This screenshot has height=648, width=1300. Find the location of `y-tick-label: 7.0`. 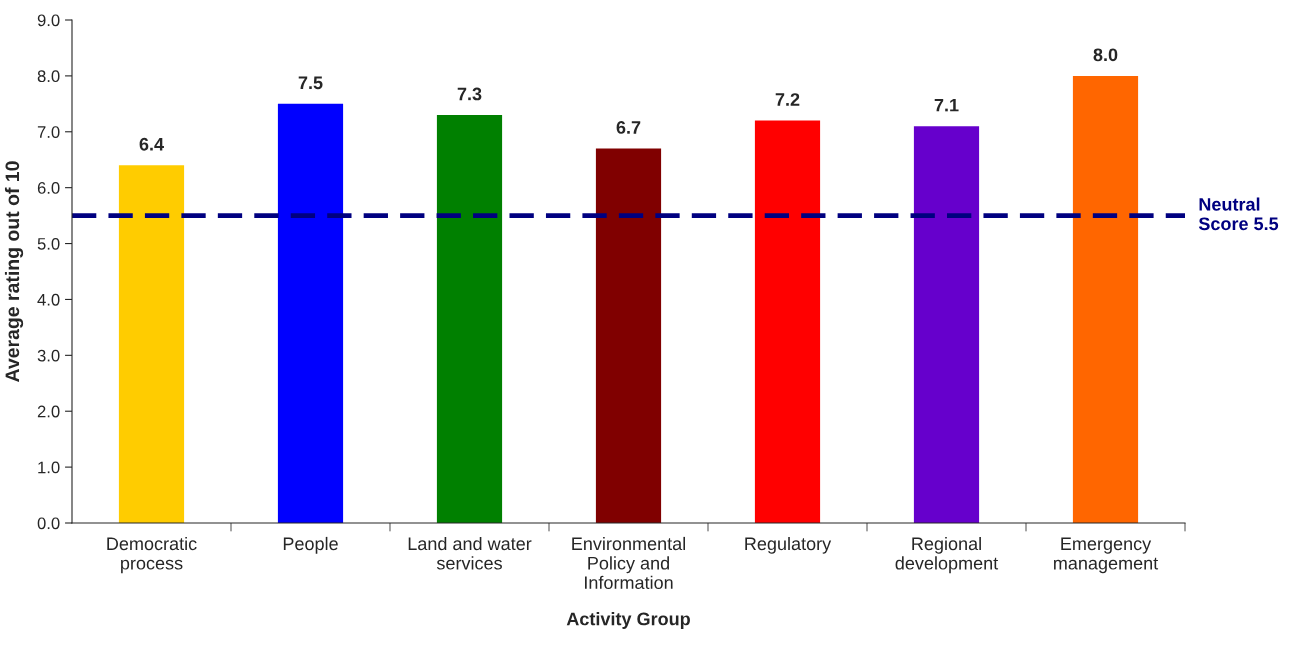

y-tick-label: 7.0 is located at coordinates (48, 132).